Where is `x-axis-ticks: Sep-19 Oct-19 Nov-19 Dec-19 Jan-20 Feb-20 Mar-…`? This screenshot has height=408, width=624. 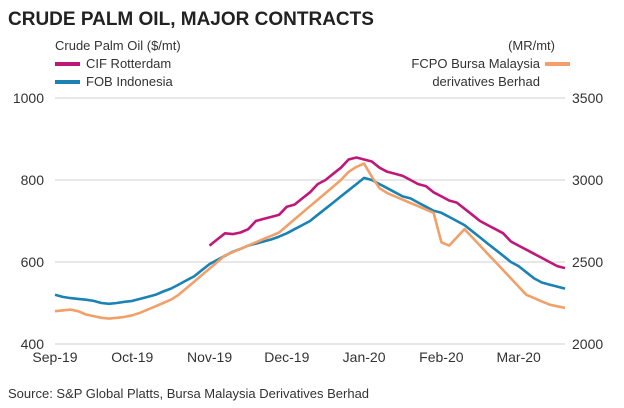 x-axis-ticks: Sep-19 Oct-19 Nov-19 Dec-19 Jan-20 Feb-20 Mar-… is located at coordinates (286, 357).